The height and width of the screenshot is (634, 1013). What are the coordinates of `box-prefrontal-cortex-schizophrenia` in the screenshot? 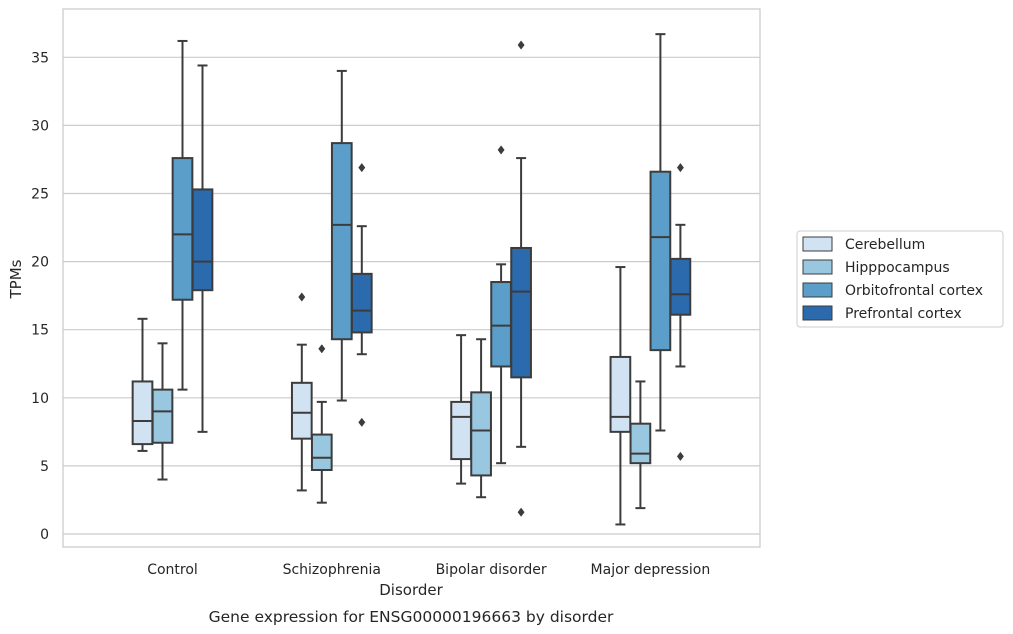 It's located at (361, 295).